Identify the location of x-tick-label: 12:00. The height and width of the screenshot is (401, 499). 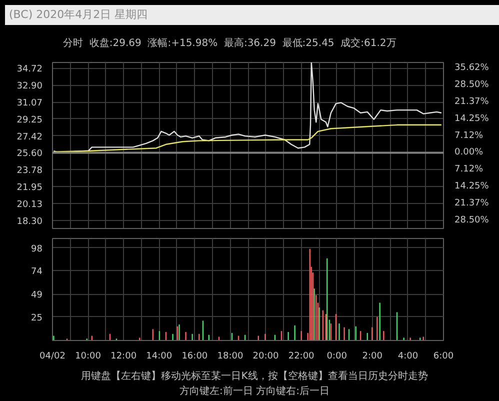
(123, 357).